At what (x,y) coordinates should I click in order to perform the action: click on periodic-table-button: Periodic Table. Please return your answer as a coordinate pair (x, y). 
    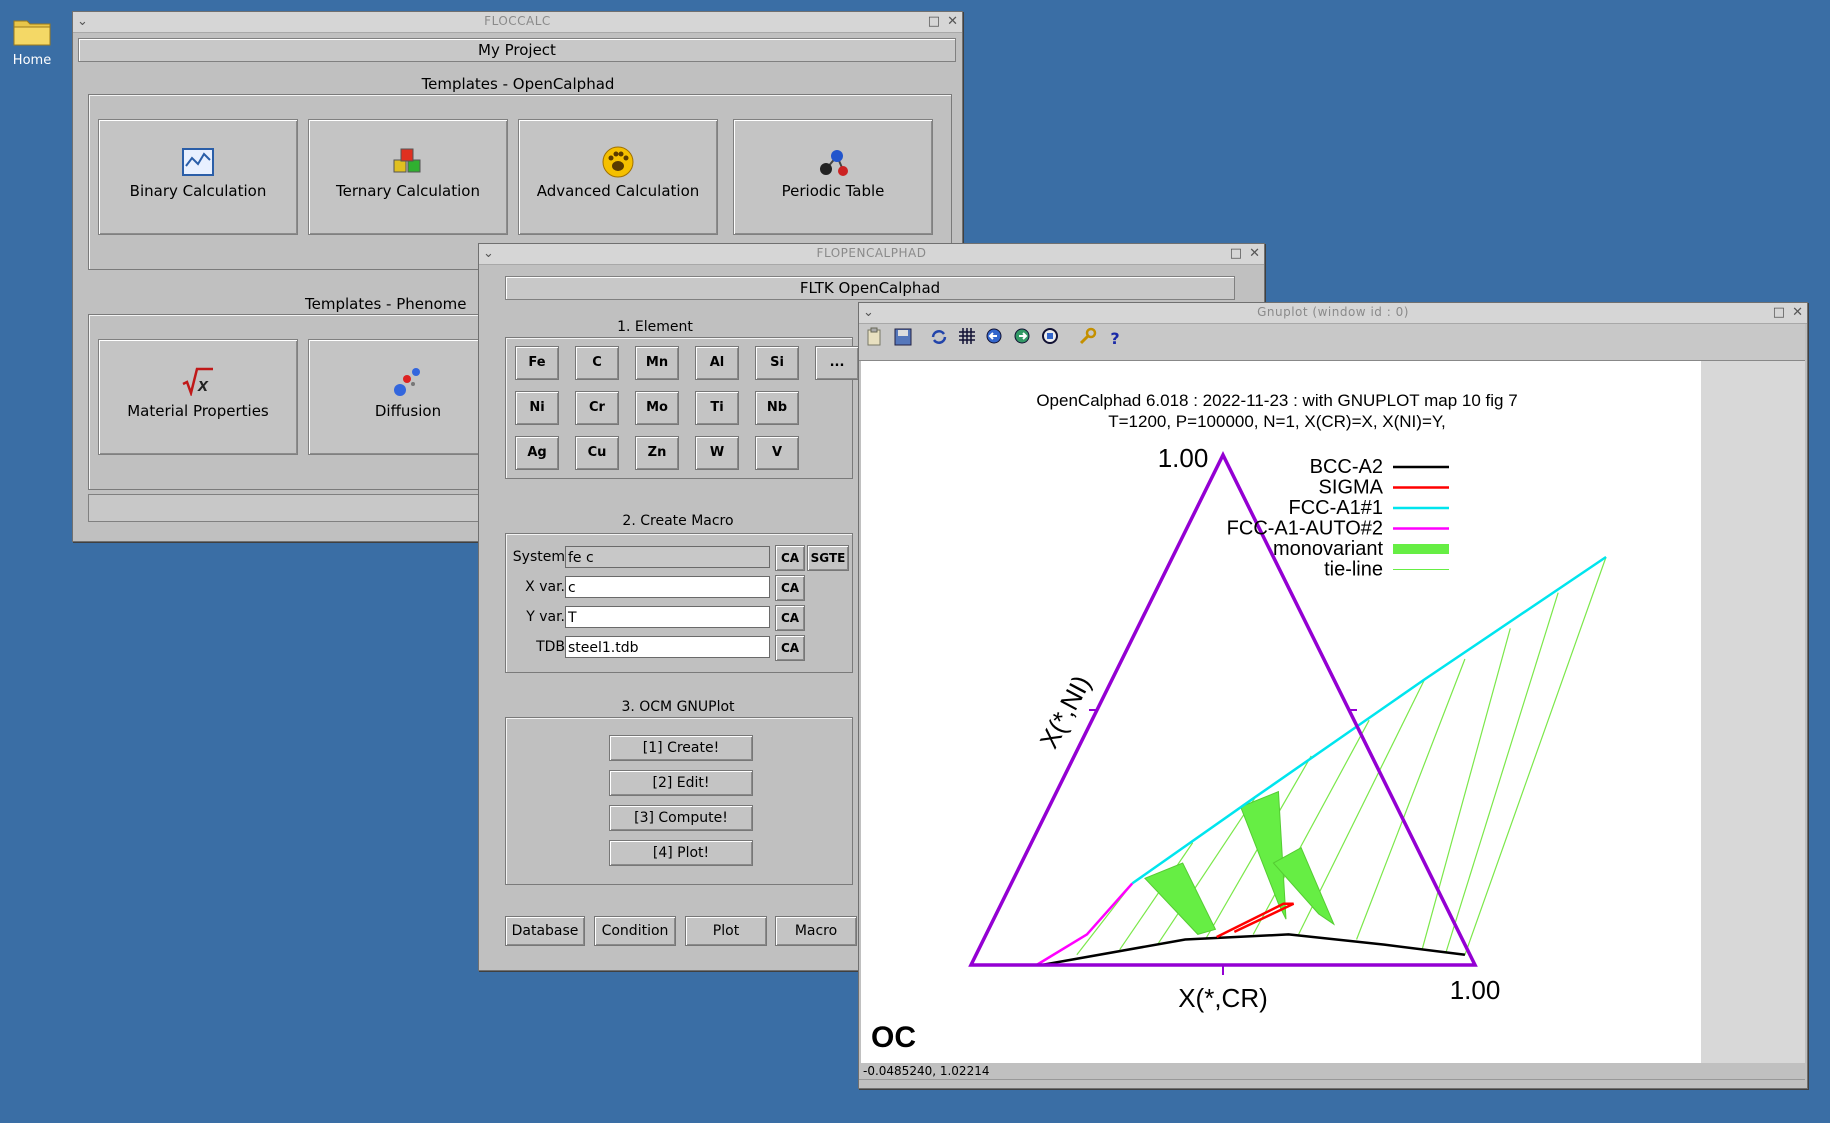
    Looking at the image, I should click on (833, 177).